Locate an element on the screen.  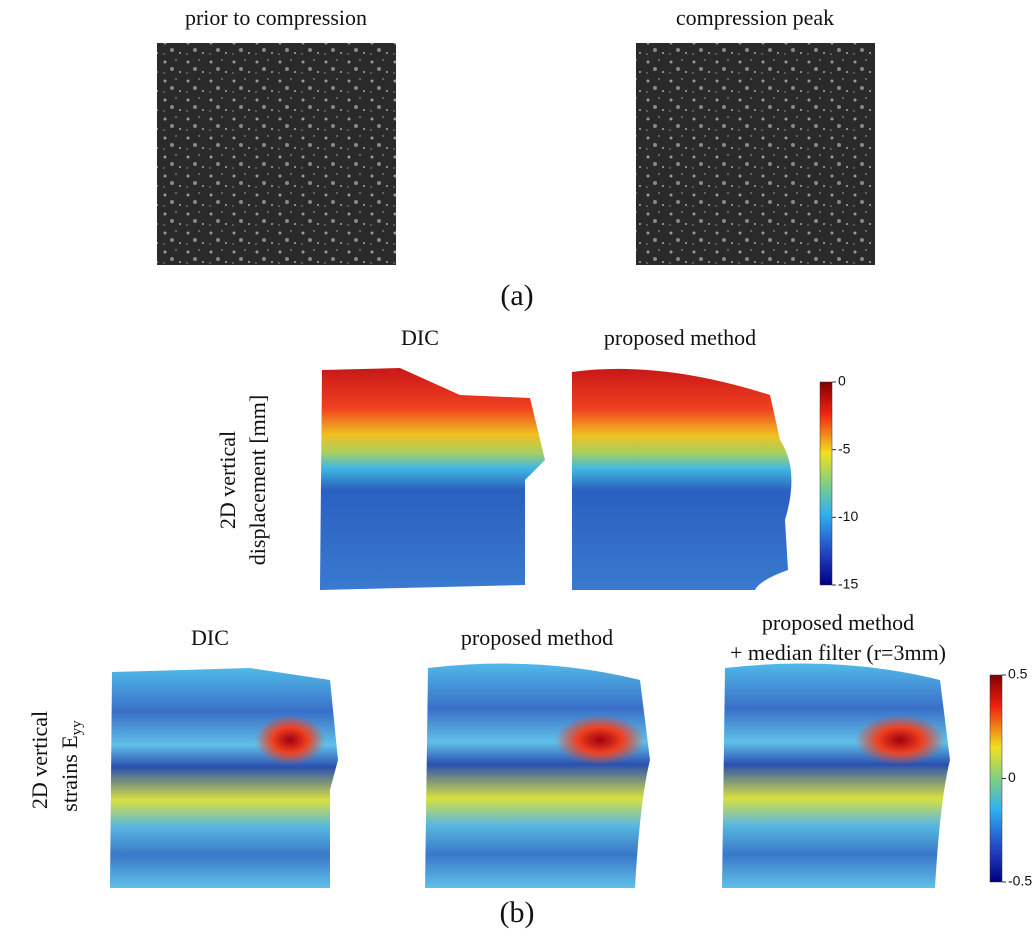
photo-title: prior to compression is located at coordinates (276, 17).